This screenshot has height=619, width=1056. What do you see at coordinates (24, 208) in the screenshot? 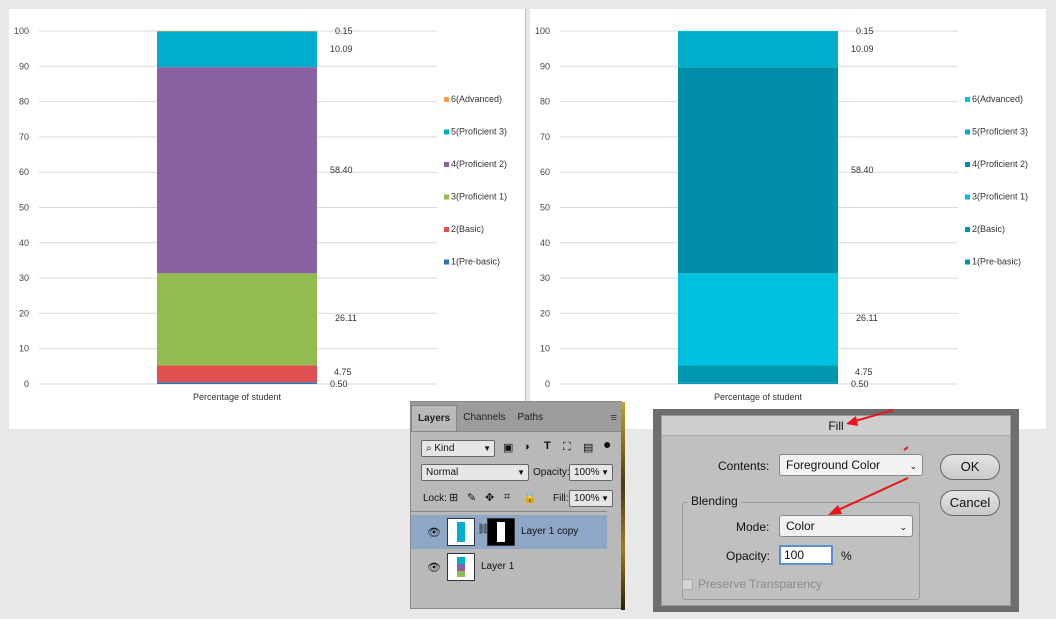
I see `y-tick-label: 50` at bounding box center [24, 208].